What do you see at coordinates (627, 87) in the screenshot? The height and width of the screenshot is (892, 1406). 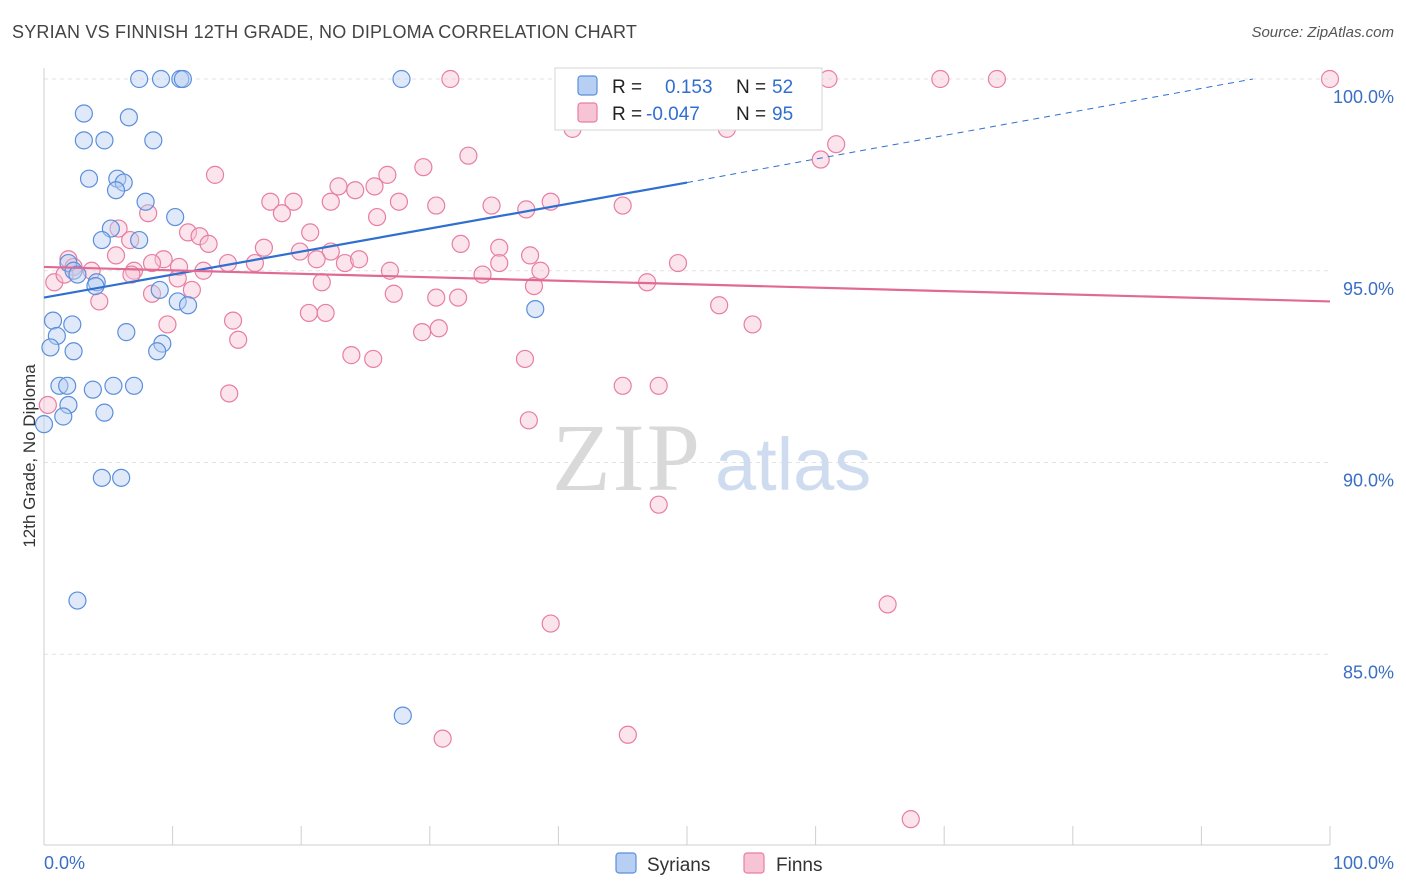 I see `syrians-r-label: R =` at bounding box center [627, 87].